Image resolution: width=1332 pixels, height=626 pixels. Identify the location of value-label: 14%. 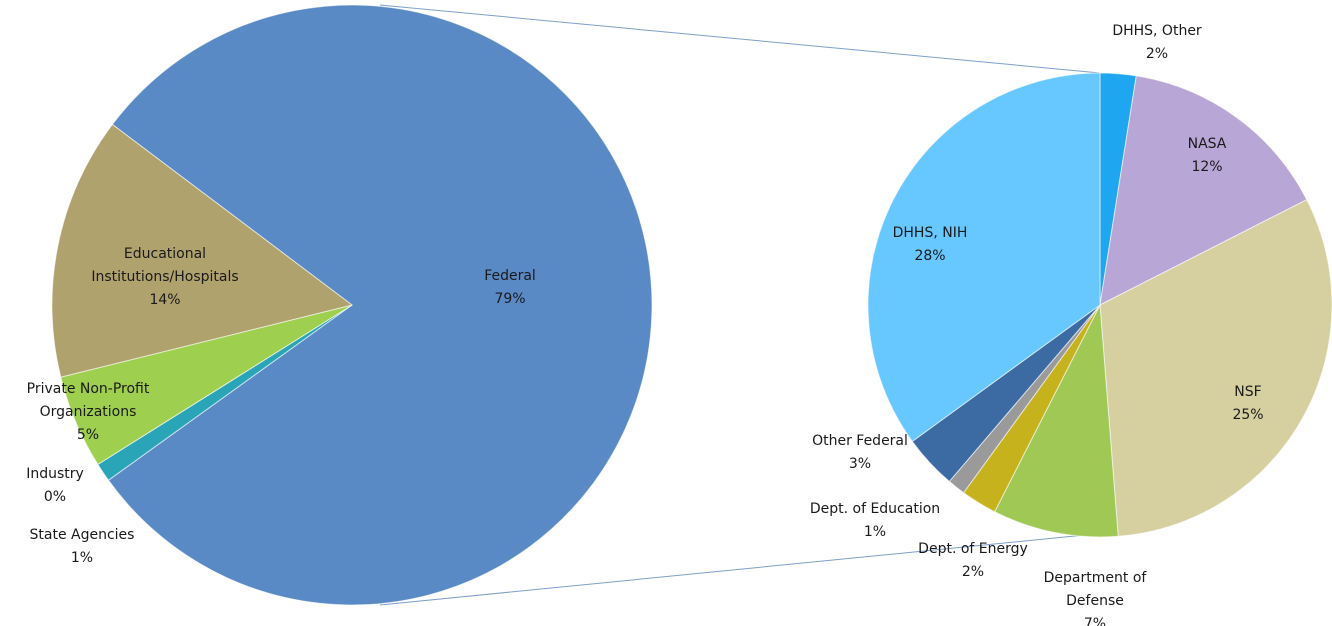
(165, 300).